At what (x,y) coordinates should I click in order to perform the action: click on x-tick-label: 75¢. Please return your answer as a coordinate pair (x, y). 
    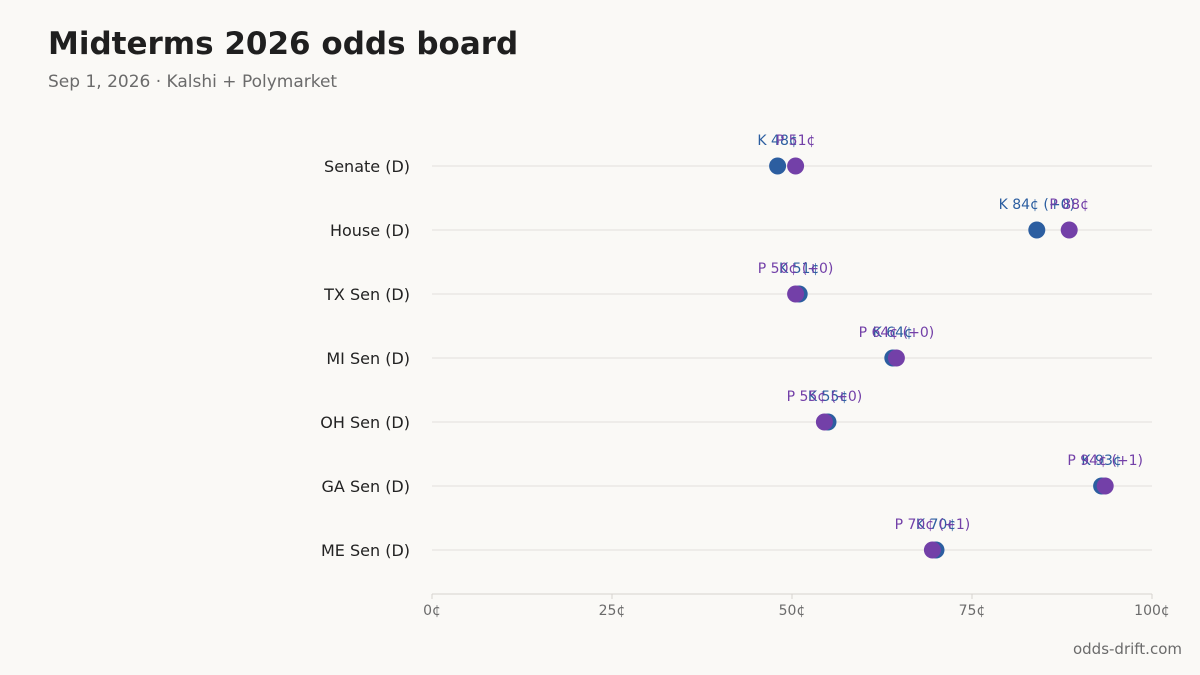
    Looking at the image, I should click on (972, 611).